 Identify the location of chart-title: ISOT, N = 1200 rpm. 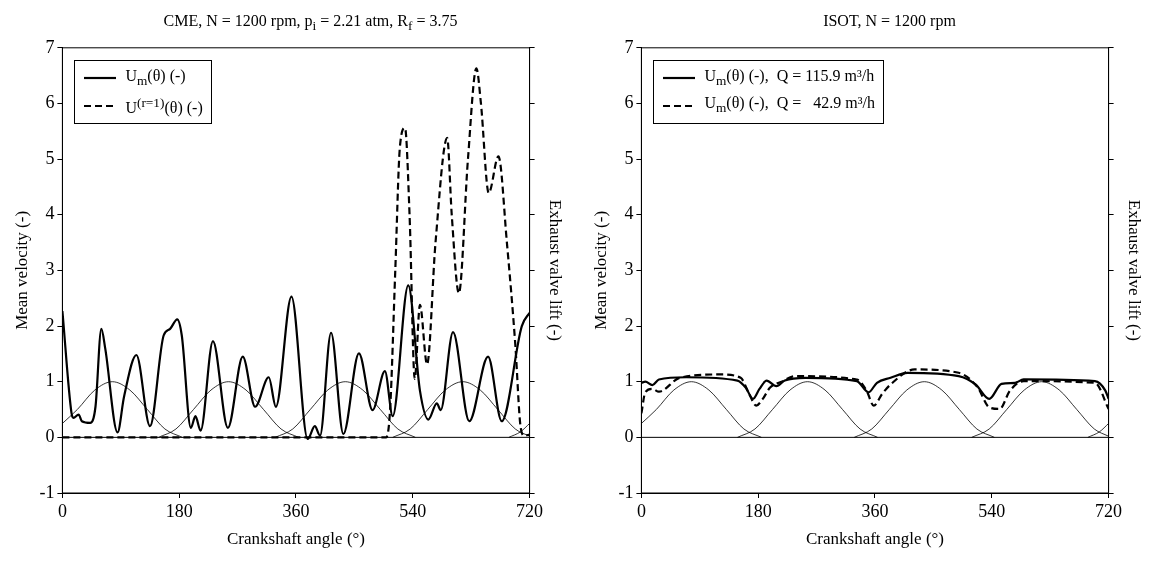
(889, 21).